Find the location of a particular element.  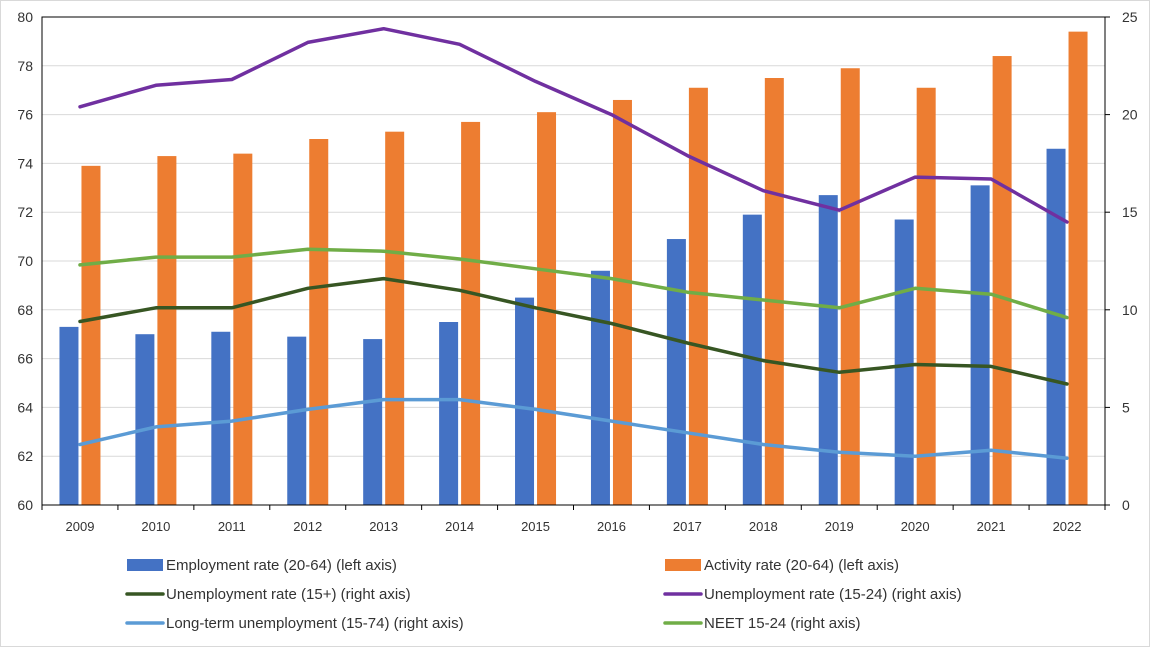

left-axis-tick-label: 68 is located at coordinates (25, 310).